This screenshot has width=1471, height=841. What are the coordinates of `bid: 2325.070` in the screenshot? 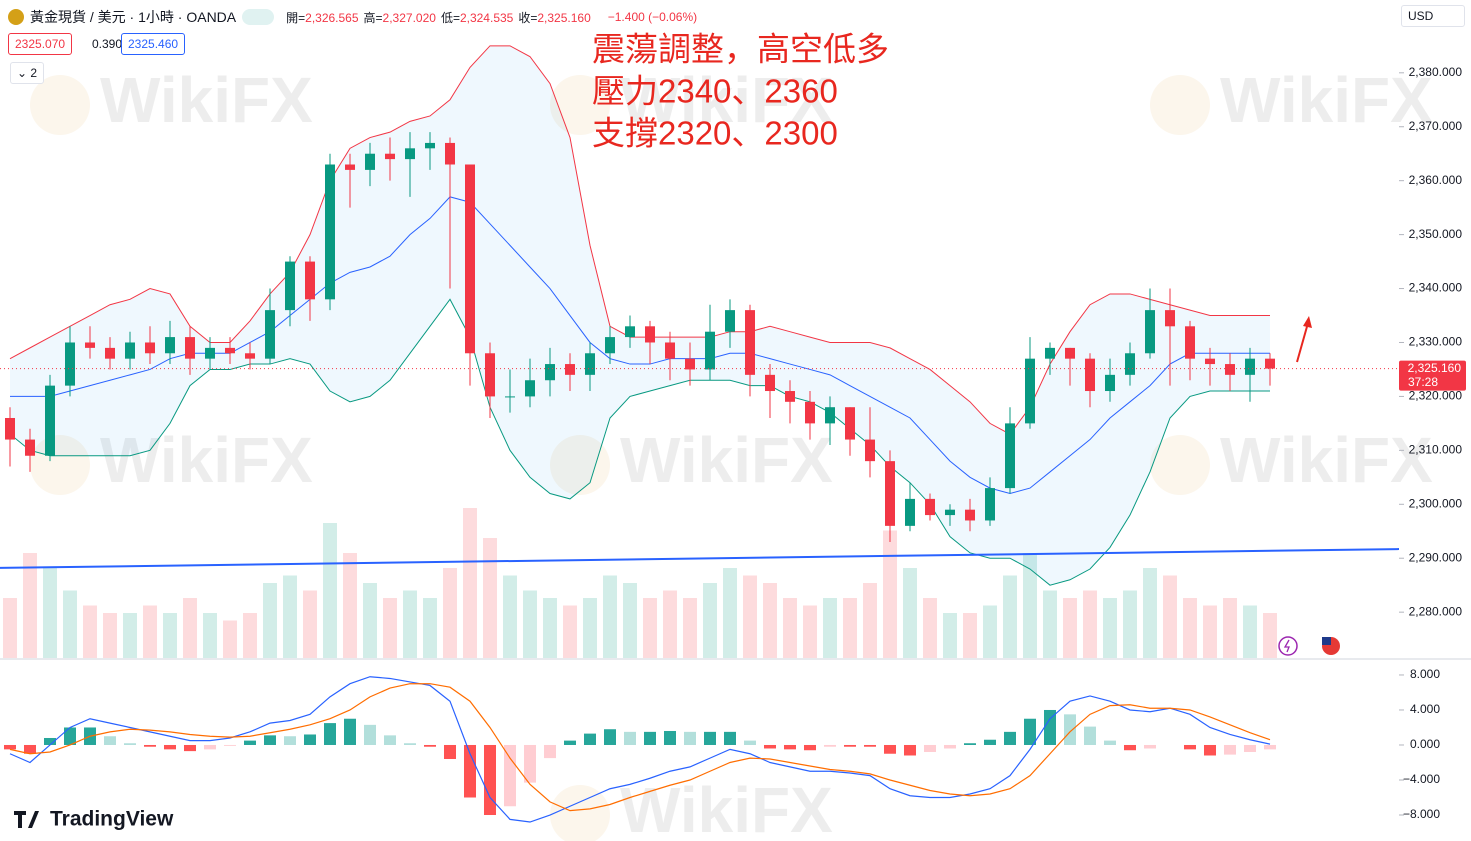 It's located at (40, 44).